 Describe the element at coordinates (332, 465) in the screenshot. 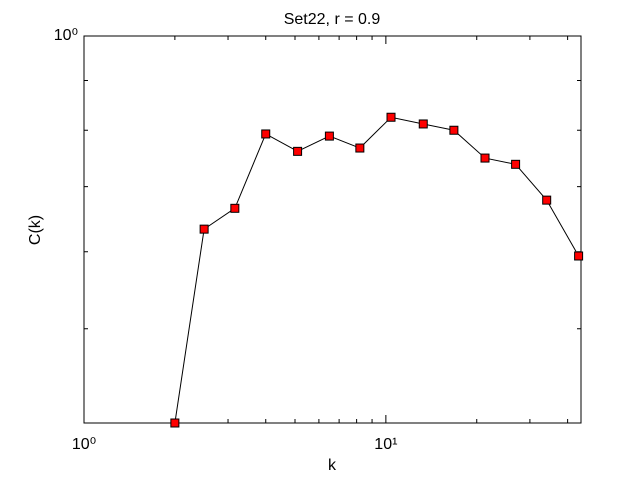

I see `x-axis-label: k` at that location.